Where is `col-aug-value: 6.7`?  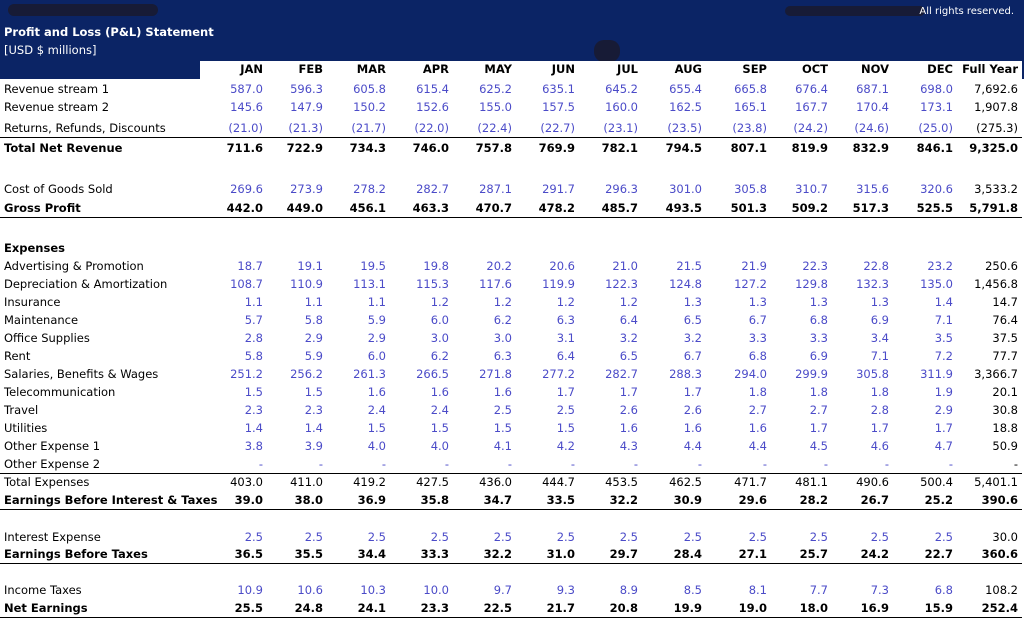
col-aug-value: 6.7 is located at coordinates (692, 356).